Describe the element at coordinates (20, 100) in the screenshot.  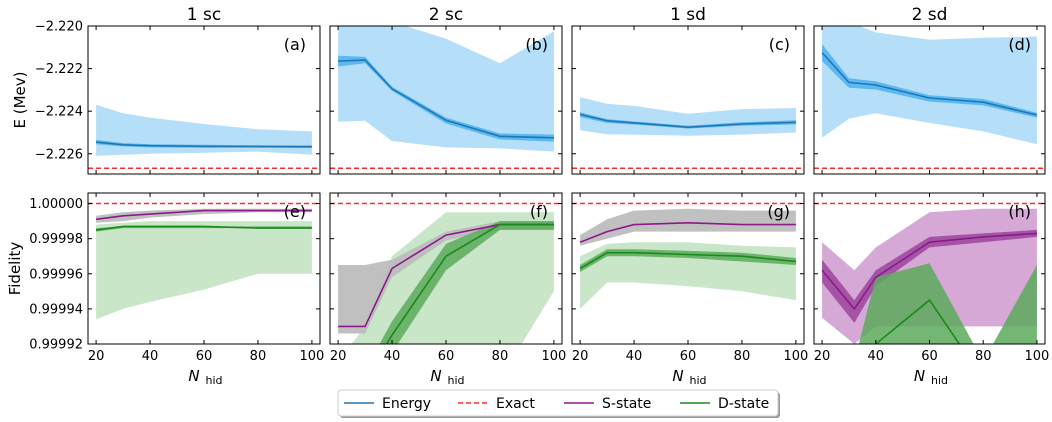
I see `energy-y-label: E (Mev)` at that location.